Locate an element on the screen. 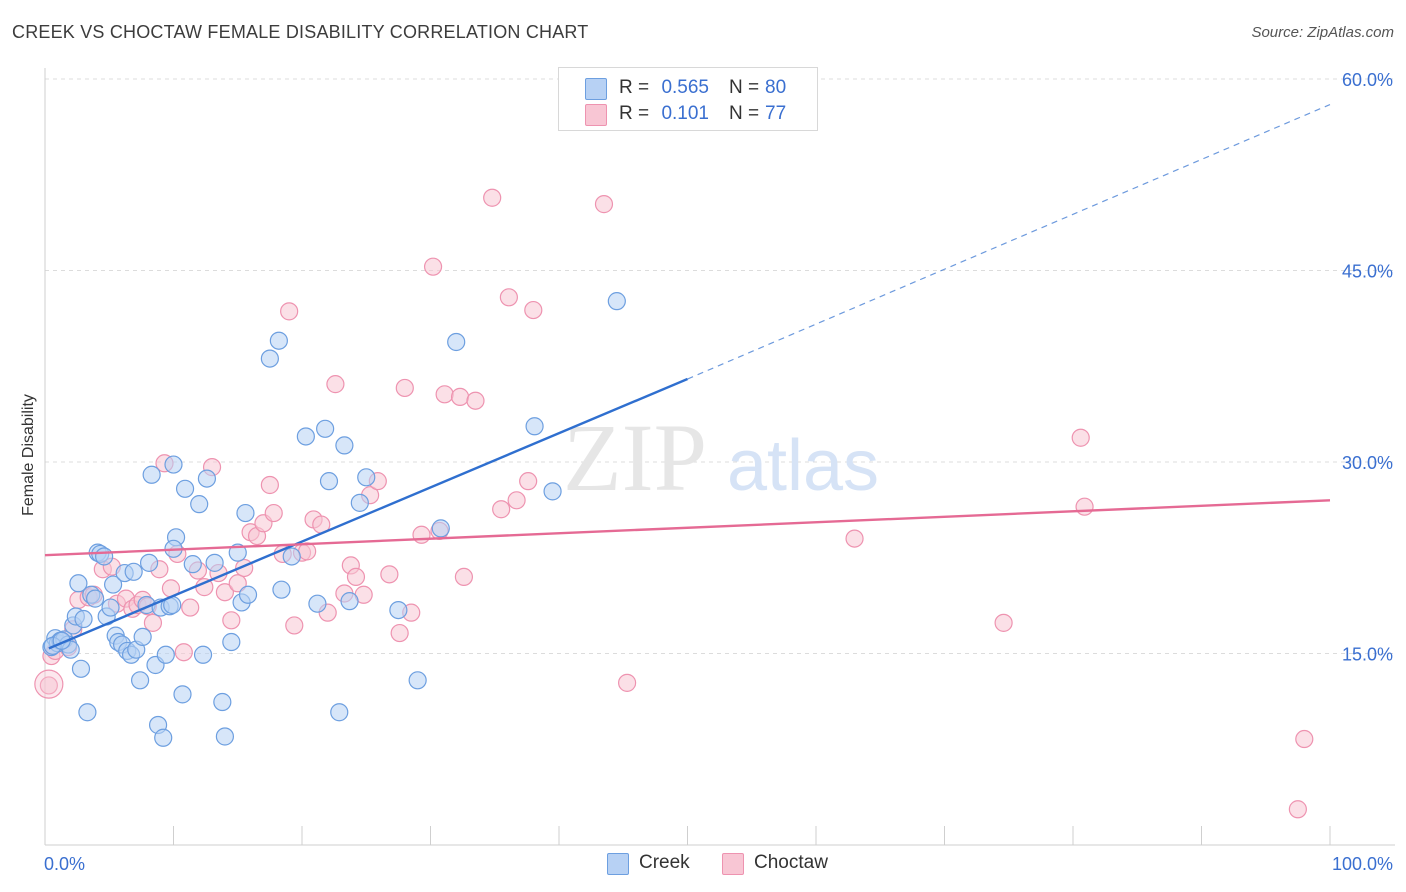 The width and height of the screenshot is (1406, 892). creek-trend-line is located at coordinates (368, 513).